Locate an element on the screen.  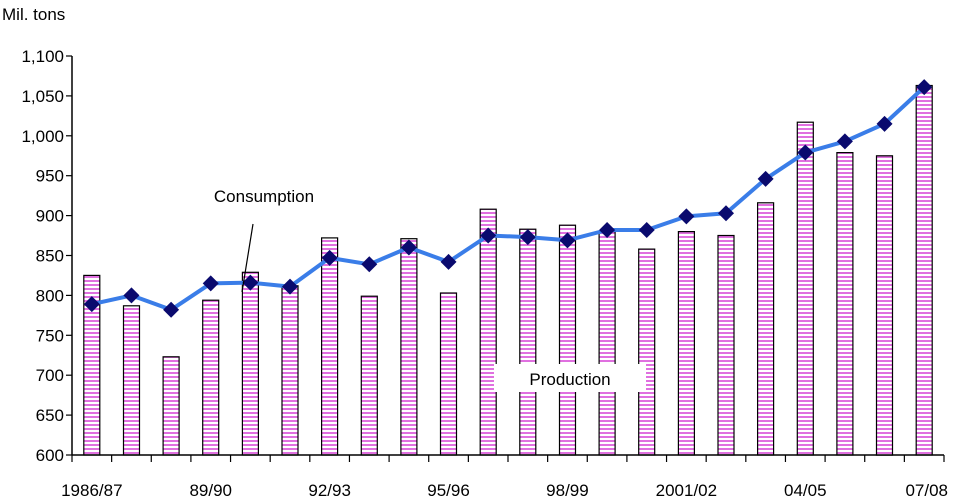
y-tick-label: 800 is located at coordinates (50, 295).